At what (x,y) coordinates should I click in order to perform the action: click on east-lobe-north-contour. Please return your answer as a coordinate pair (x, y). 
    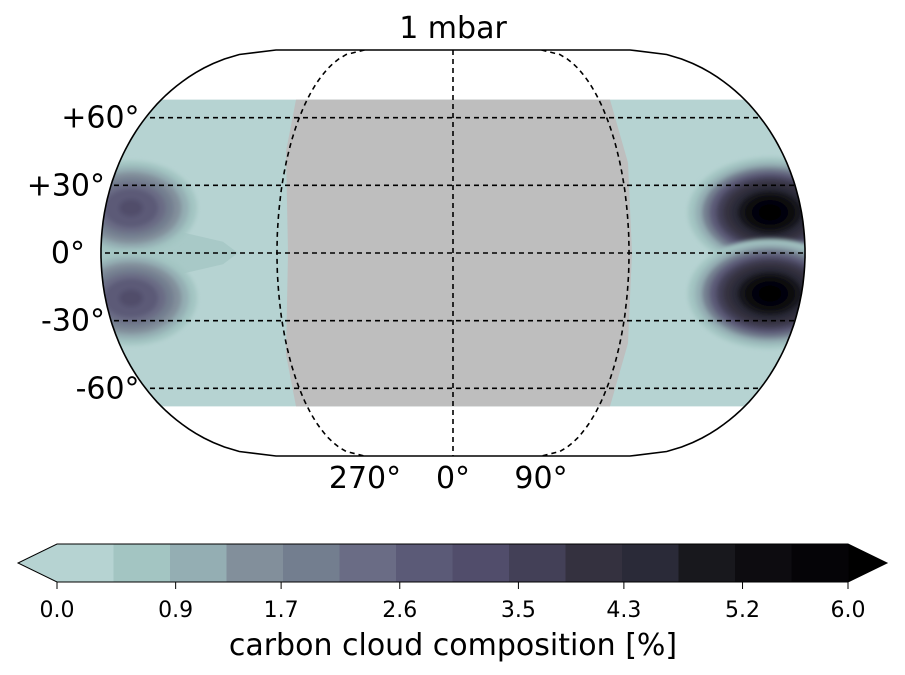
    Looking at the image, I should click on (770, 212).